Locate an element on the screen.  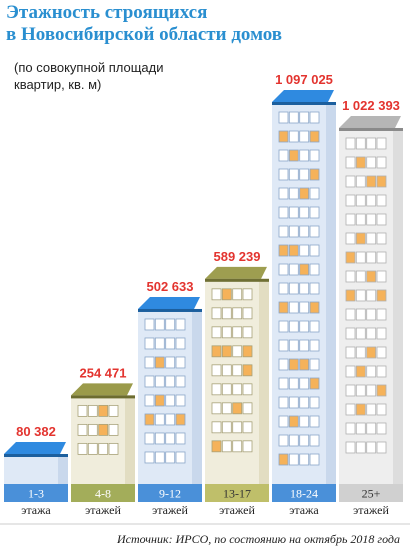
chart-subtitle-line-2: квартир, кв. м) is located at coordinates (58, 84).